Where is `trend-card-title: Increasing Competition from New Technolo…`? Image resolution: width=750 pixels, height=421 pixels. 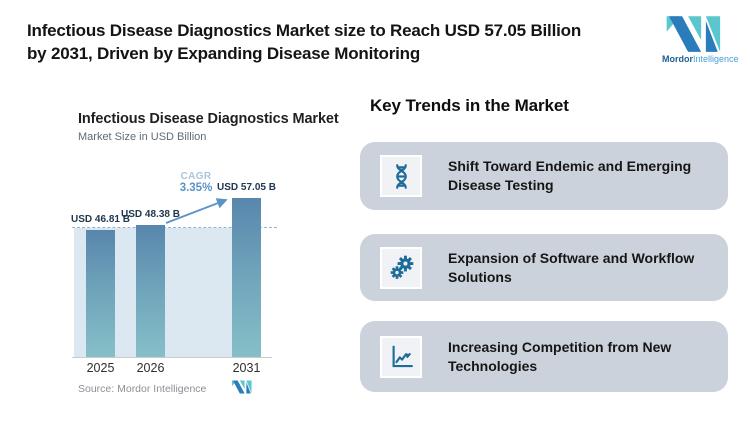
trend-card-title: Increasing Competition from New Technolo… is located at coordinates (560, 356).